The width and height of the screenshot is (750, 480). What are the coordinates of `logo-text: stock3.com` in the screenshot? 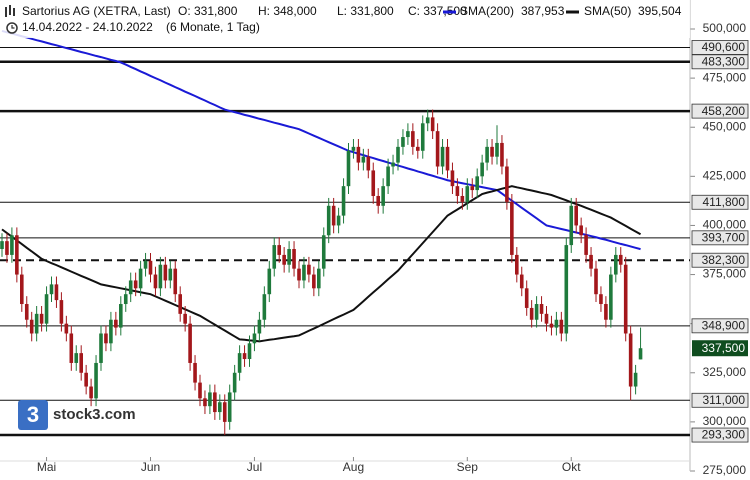 It's located at (94, 414).